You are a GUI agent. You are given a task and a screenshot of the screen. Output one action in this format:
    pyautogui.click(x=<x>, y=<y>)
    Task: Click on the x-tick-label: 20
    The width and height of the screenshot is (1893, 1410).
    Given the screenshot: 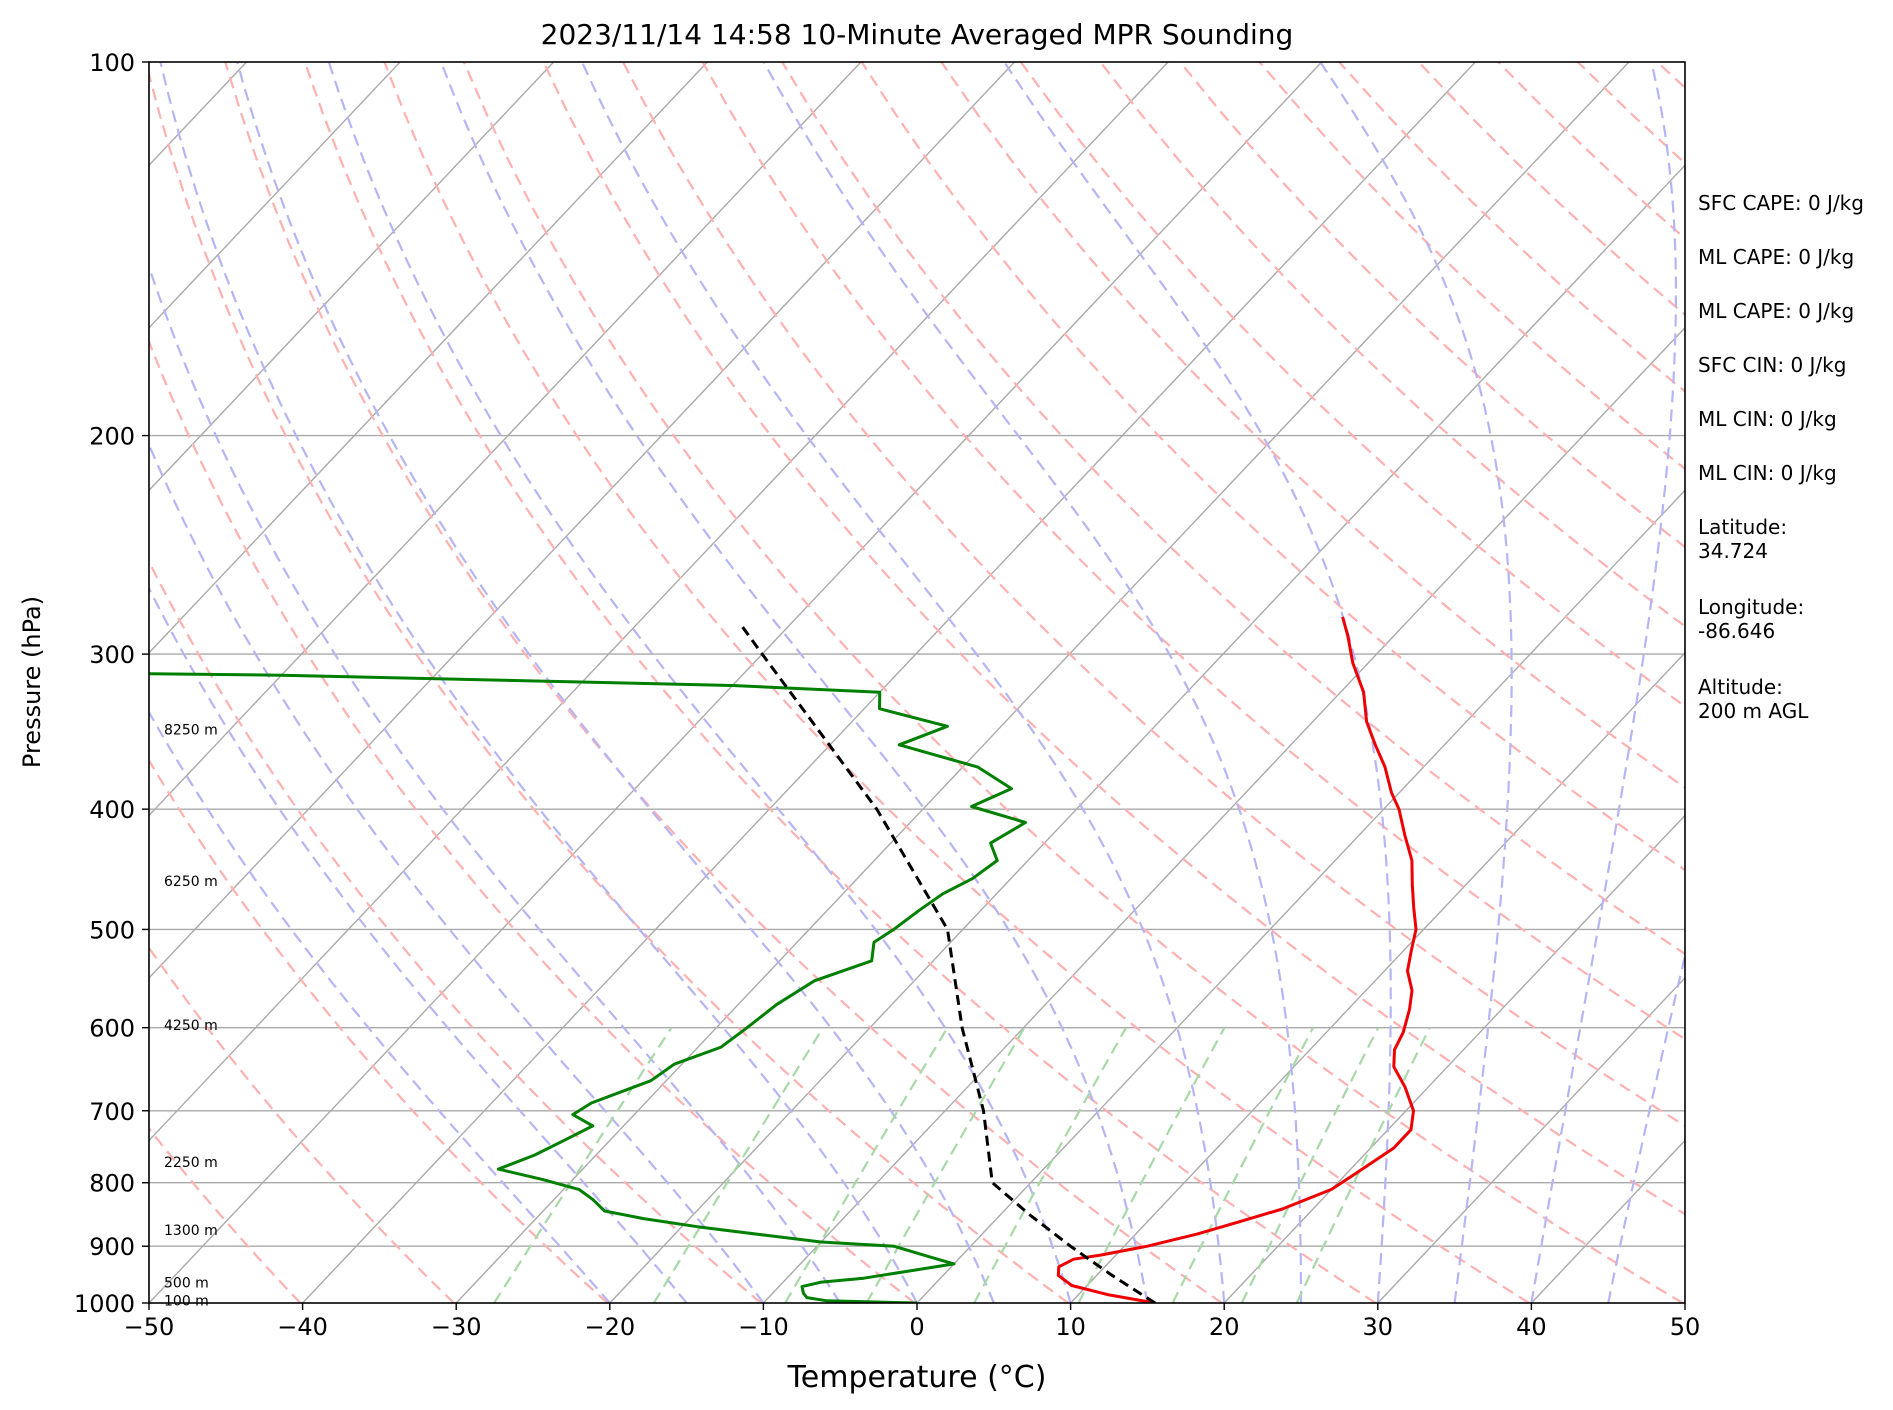 What is the action you would take?
    pyautogui.click(x=1224, y=1327)
    